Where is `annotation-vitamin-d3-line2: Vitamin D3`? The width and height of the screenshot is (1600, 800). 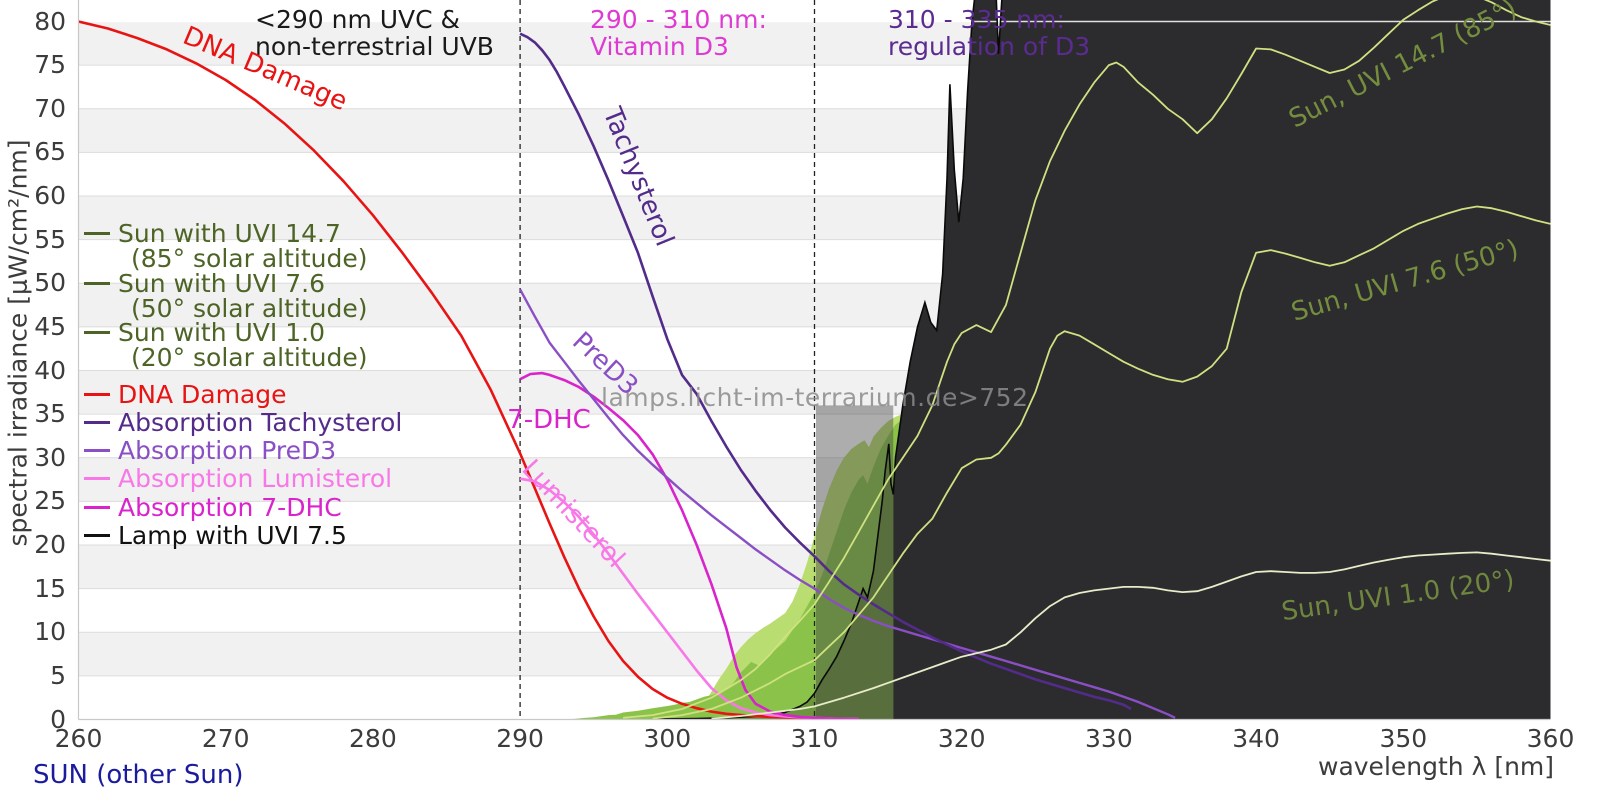 annotation-vitamin-d3-line2: Vitamin D3 is located at coordinates (659, 46).